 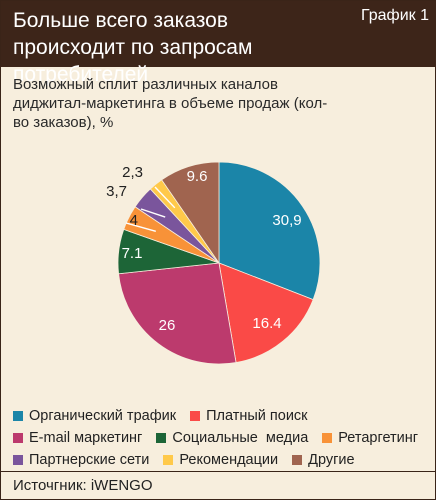 I want to click on data-label-7: 2,3, so click(x=132, y=172).